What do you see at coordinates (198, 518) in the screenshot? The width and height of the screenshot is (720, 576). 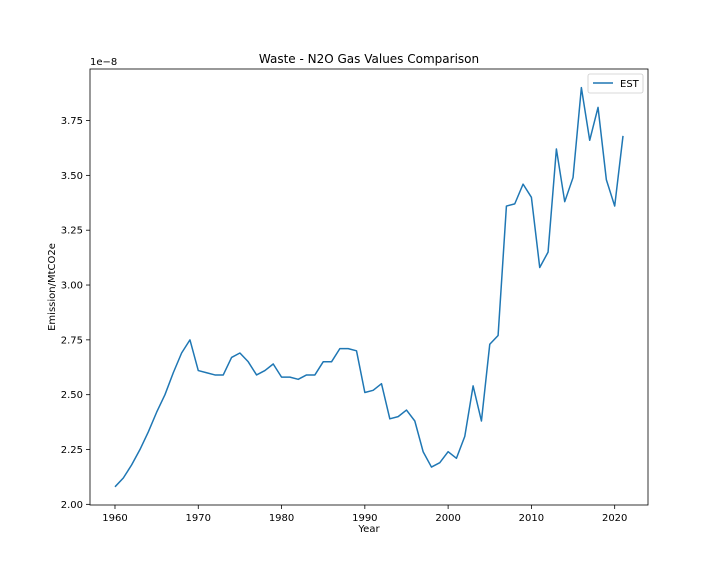 I see `x-tick-label: 1970` at bounding box center [198, 518].